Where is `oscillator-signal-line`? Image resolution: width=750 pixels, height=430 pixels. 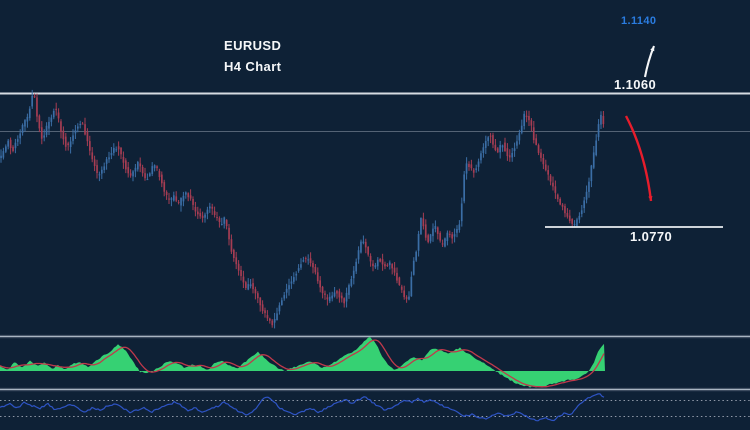 oscillator-signal-line is located at coordinates (302, 363).